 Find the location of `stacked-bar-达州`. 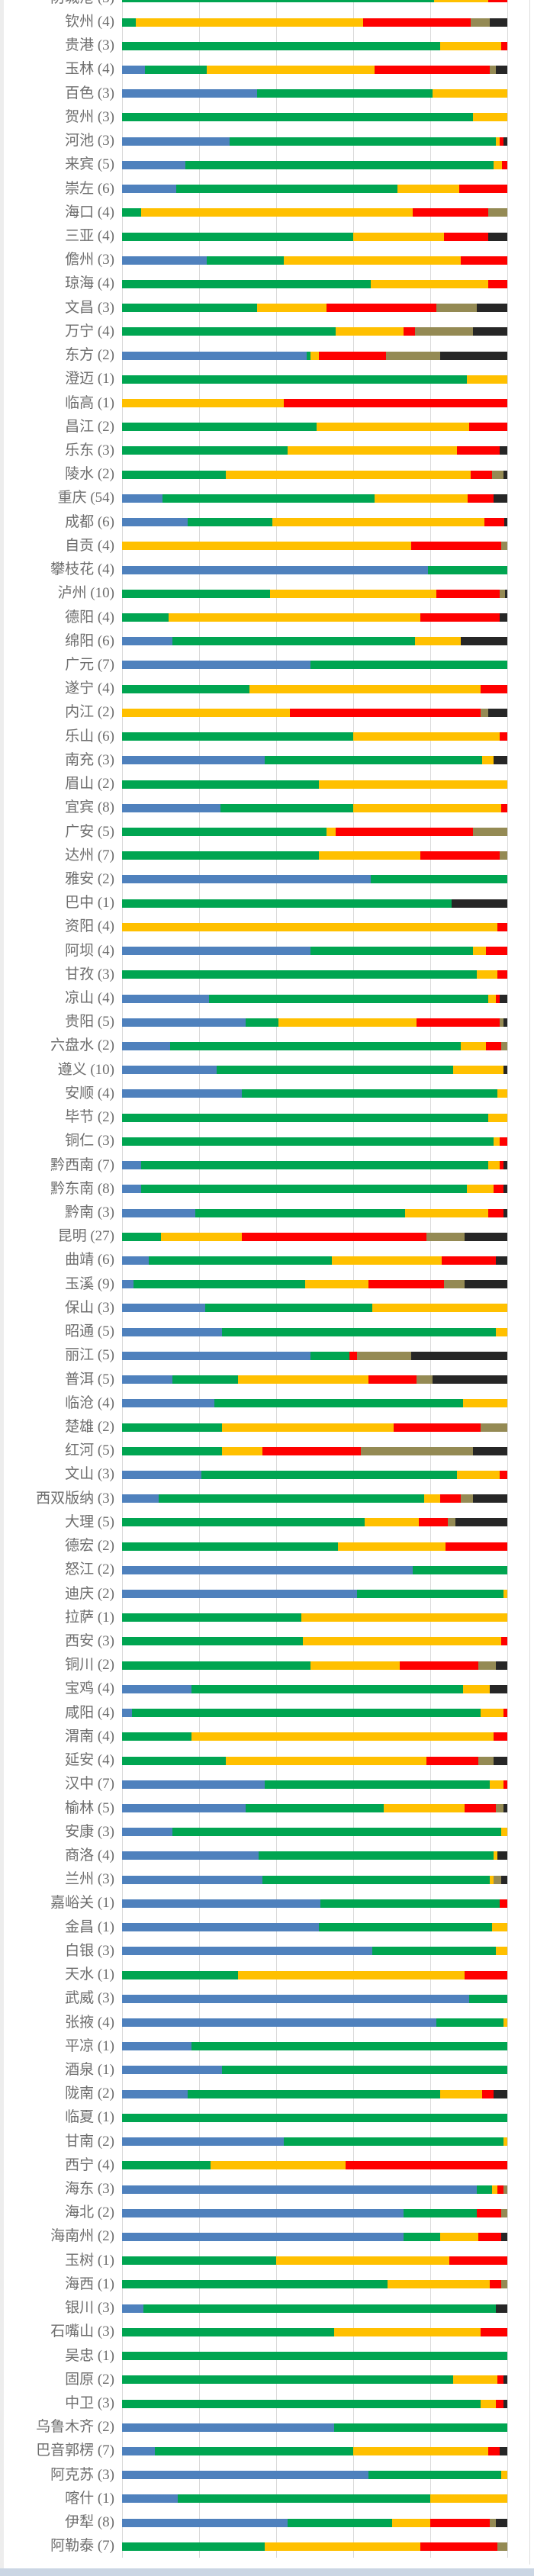

stacked-bar-达州 is located at coordinates (315, 855).